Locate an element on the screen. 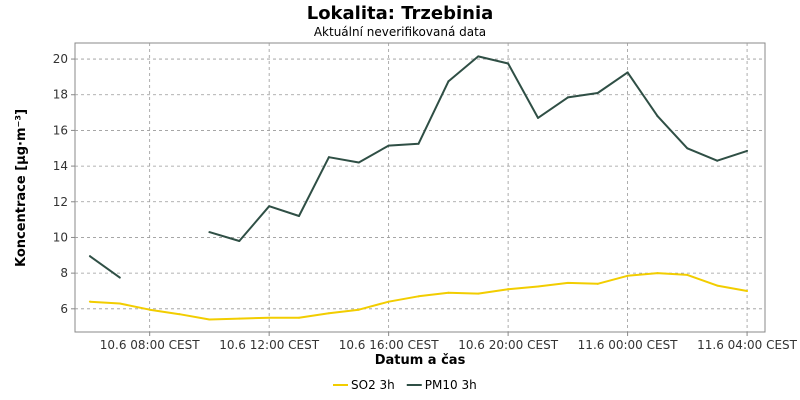 Image resolution: width=800 pixels, height=400 pixels. y-tick-label: 18 is located at coordinates (60, 95).